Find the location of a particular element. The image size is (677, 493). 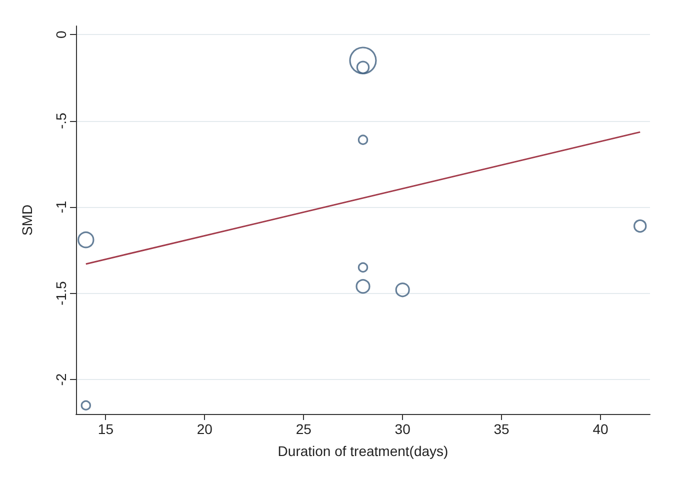

y-tick-label: -1 is located at coordinates (61, 207).